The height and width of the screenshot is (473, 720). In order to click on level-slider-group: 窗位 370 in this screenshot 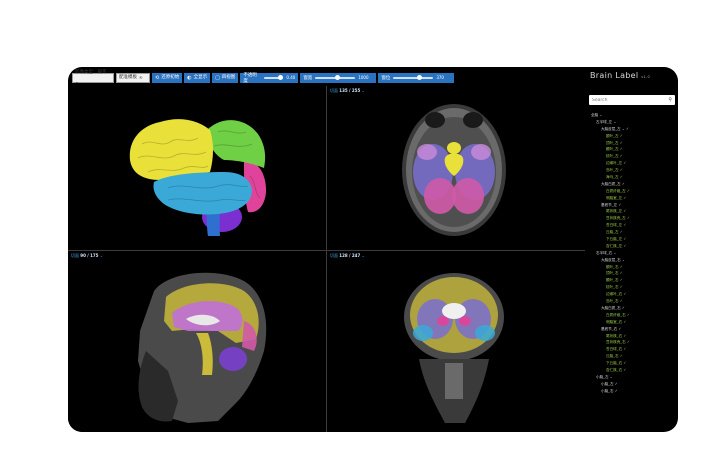, I will do `click(416, 77)`.